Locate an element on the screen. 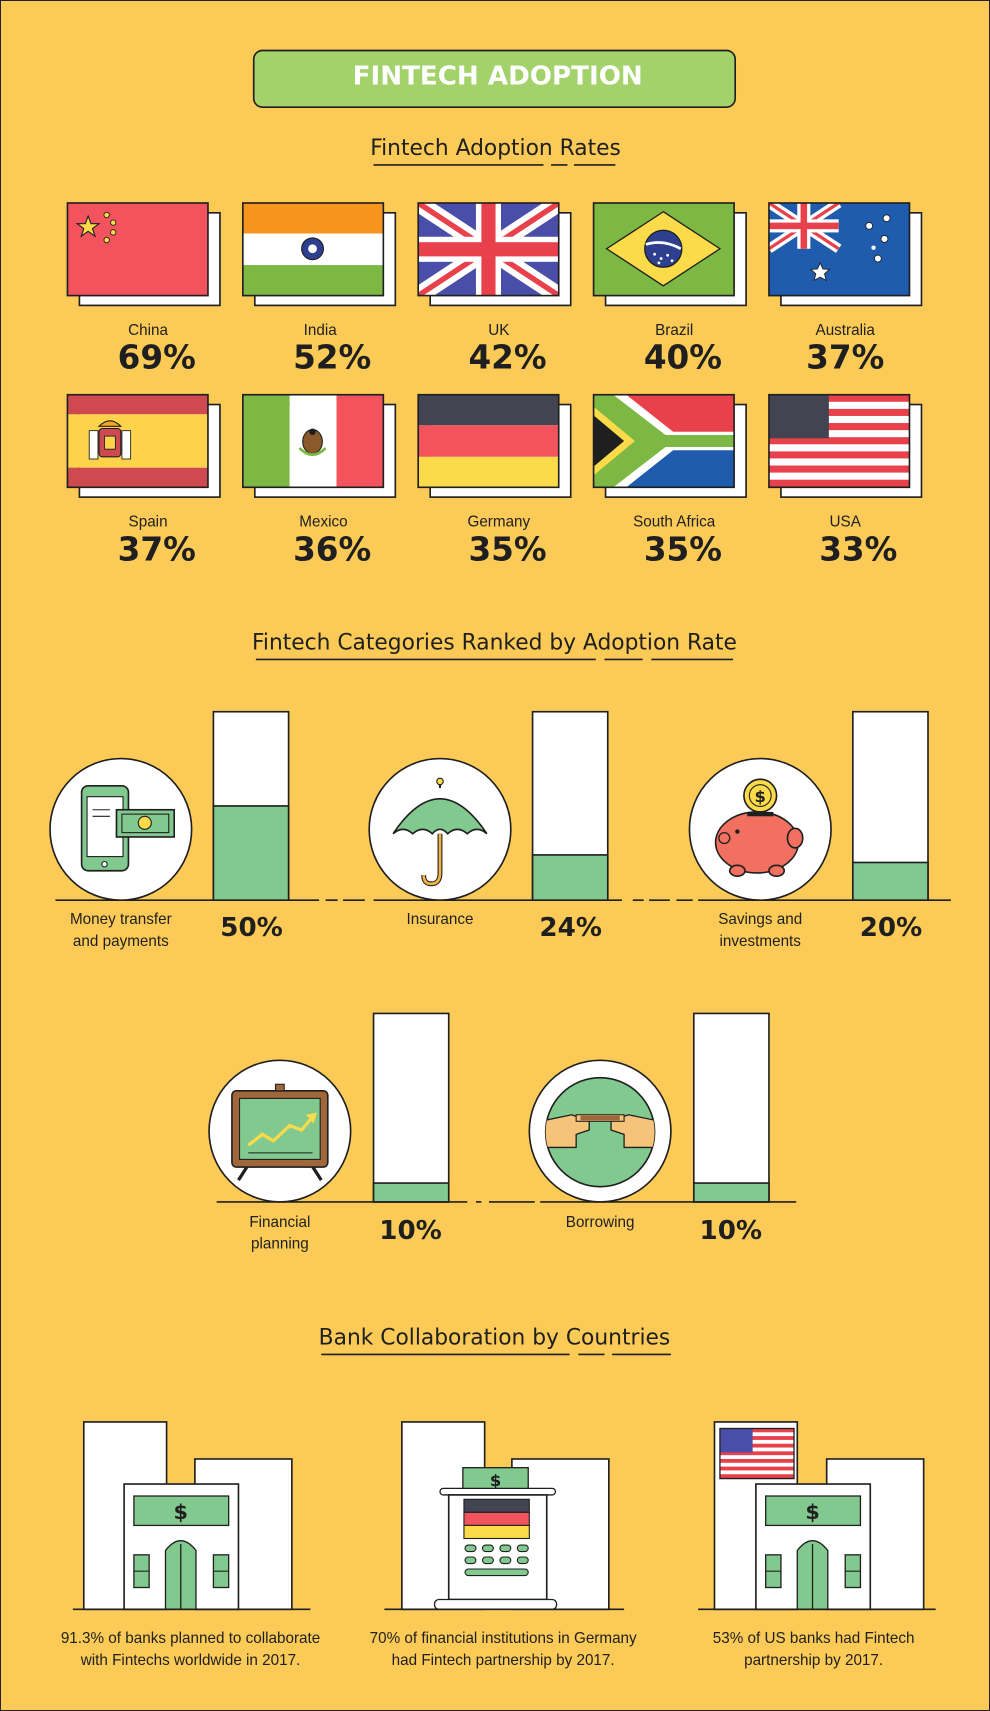  category-value-label: 24% is located at coordinates (570, 928).